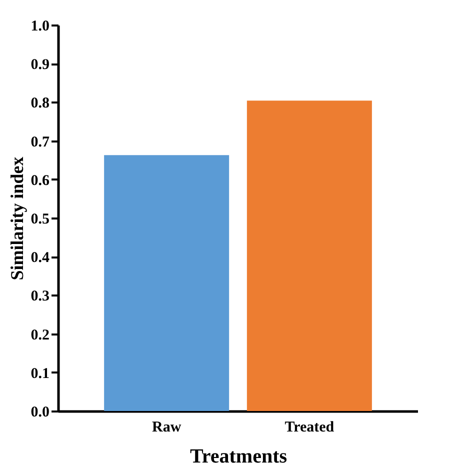 Image resolution: width=460 pixels, height=463 pixels. Describe the element at coordinates (40, 296) in the screenshot. I see `y-tick-label: 0.3` at that location.